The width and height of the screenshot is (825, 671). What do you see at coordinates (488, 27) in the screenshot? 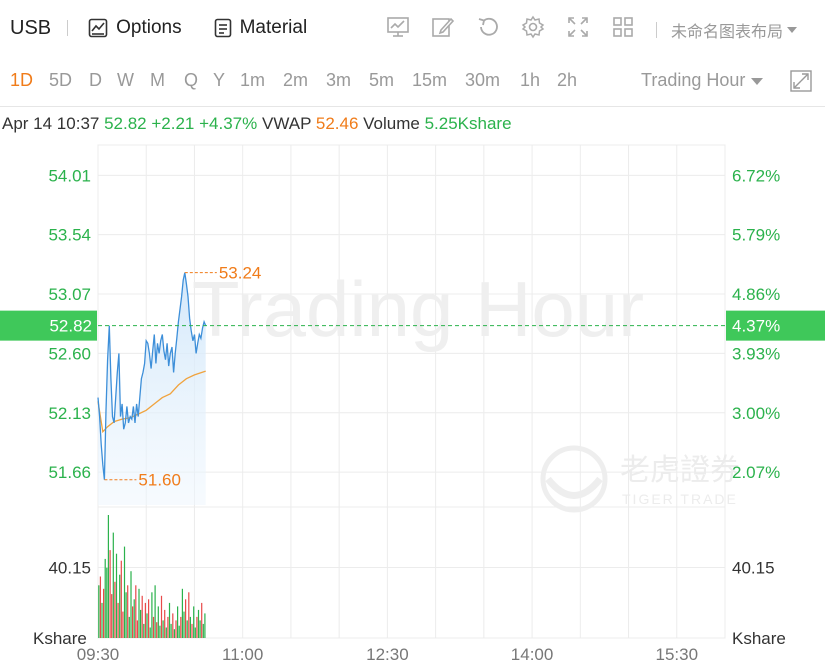
I see `reset-icon` at bounding box center [488, 27].